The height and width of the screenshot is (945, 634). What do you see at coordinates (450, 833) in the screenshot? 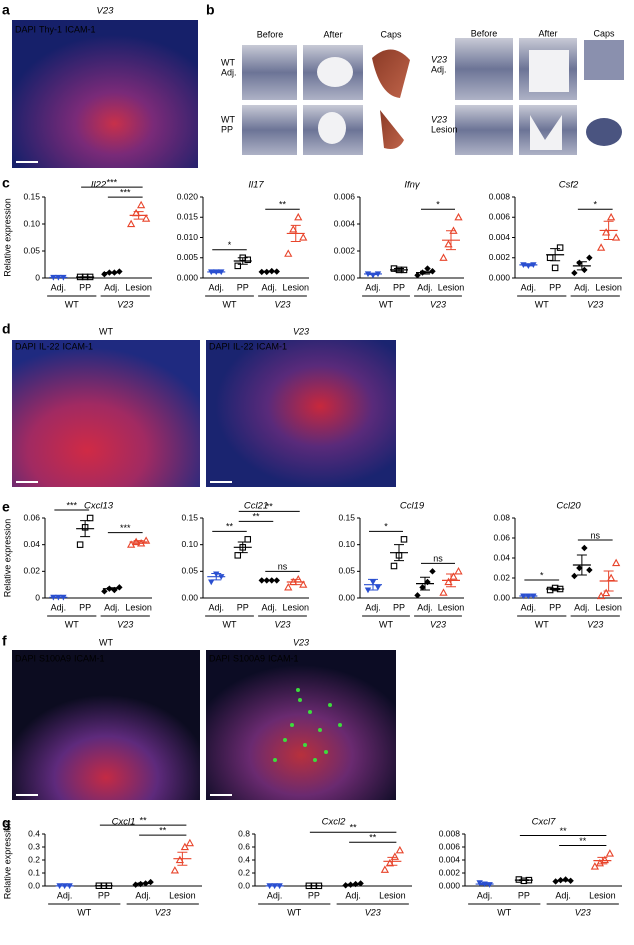
I see `y-tick-label: 0.008` at bounding box center [450, 833].